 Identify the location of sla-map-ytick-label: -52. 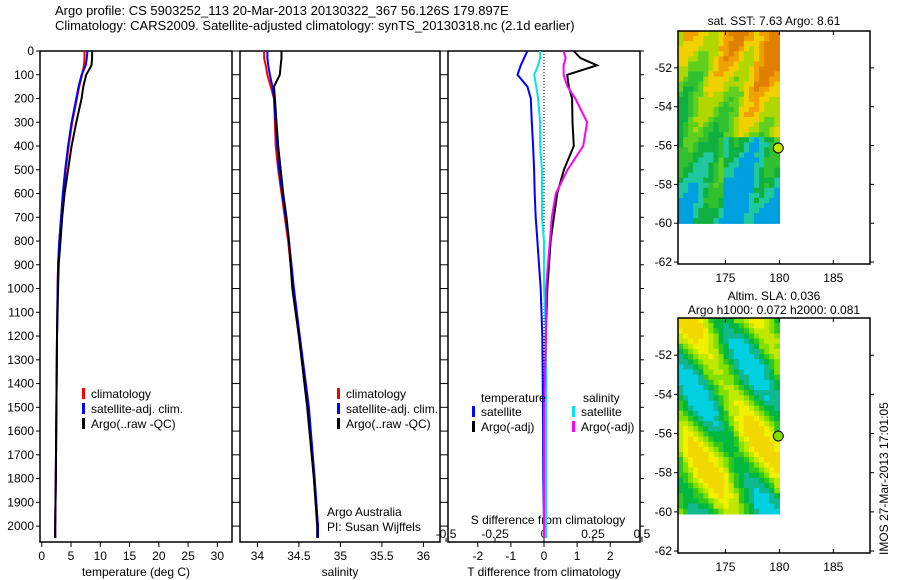
(664, 355).